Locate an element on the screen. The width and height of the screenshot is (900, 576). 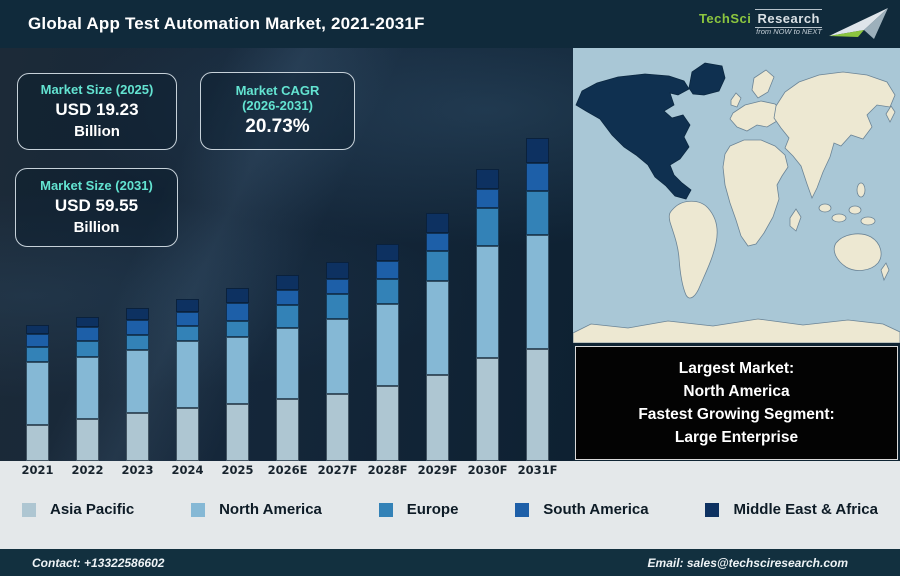
legend-item-south-america: South America is located at coordinates (582, 509).